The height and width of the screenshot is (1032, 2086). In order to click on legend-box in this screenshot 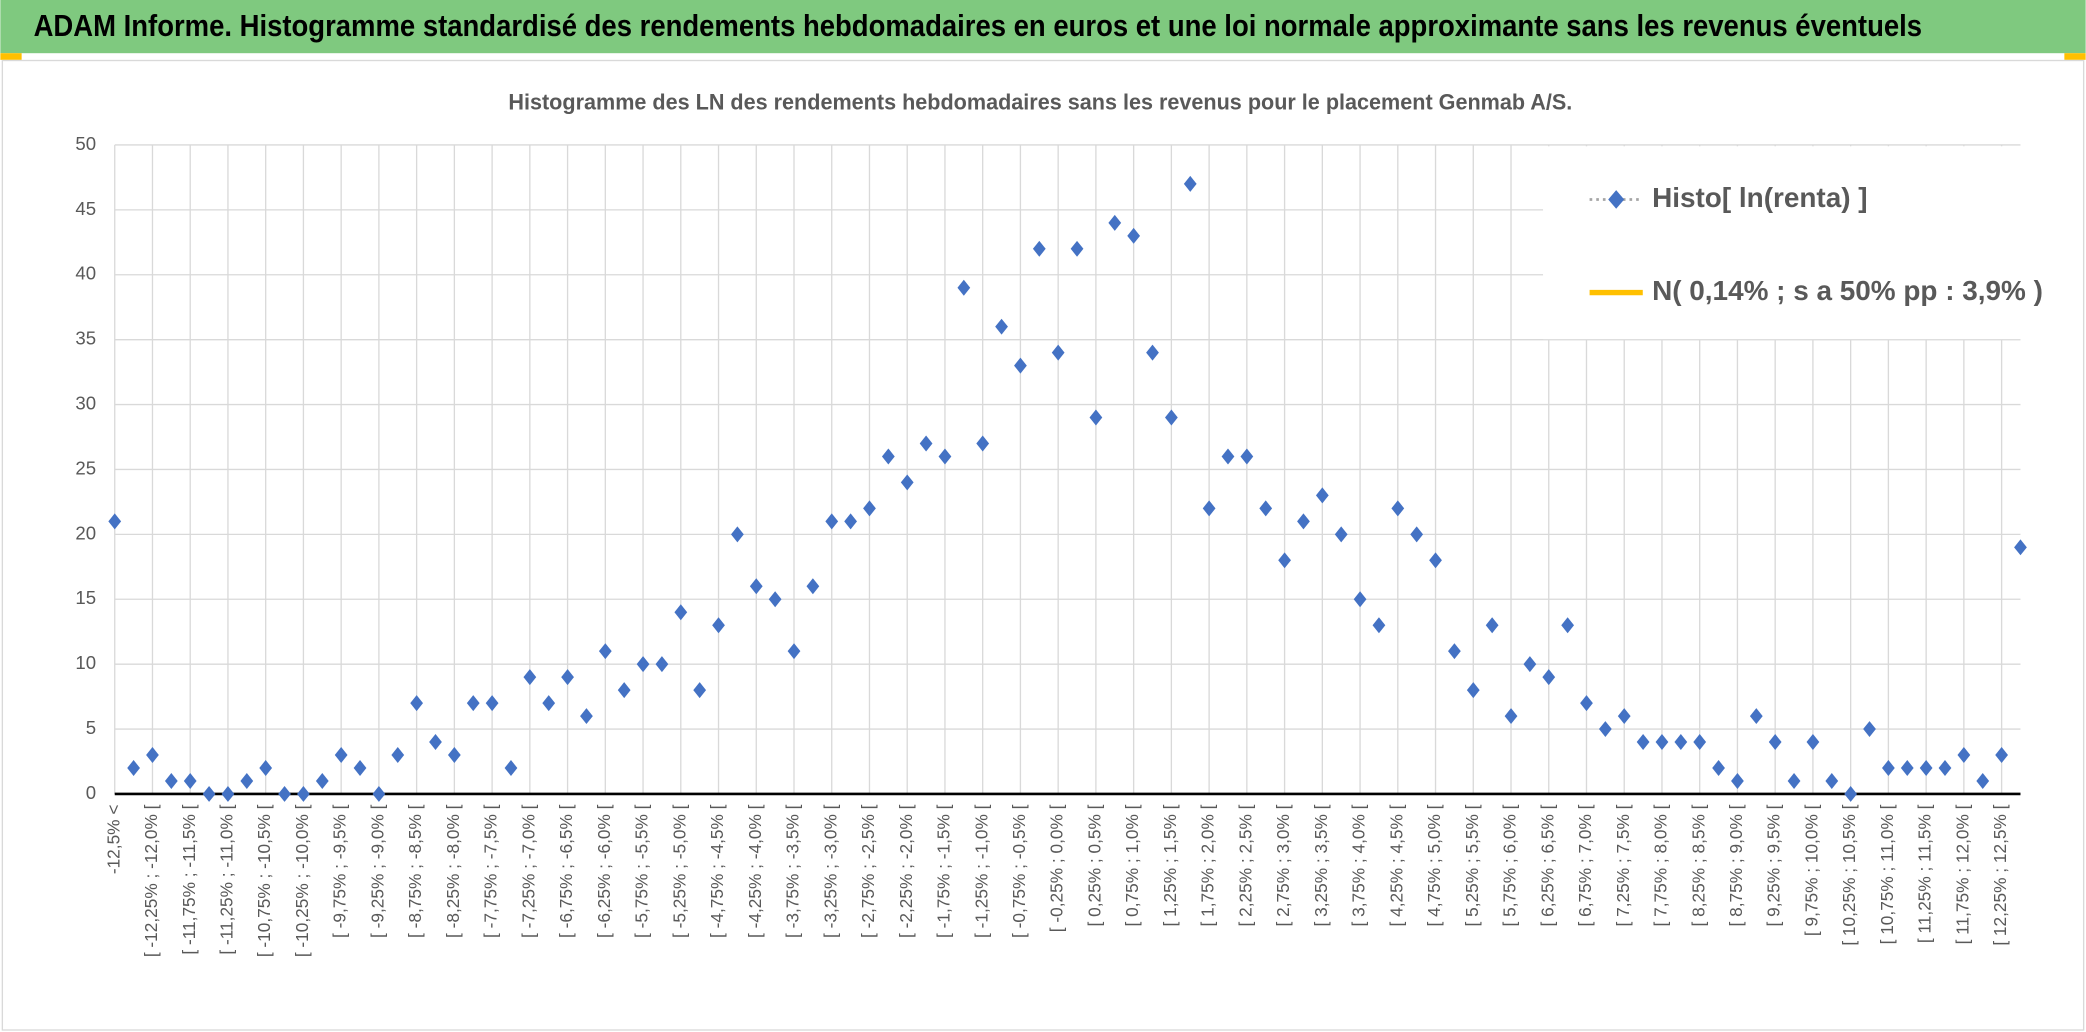, I will do `click(1782, 243)`.